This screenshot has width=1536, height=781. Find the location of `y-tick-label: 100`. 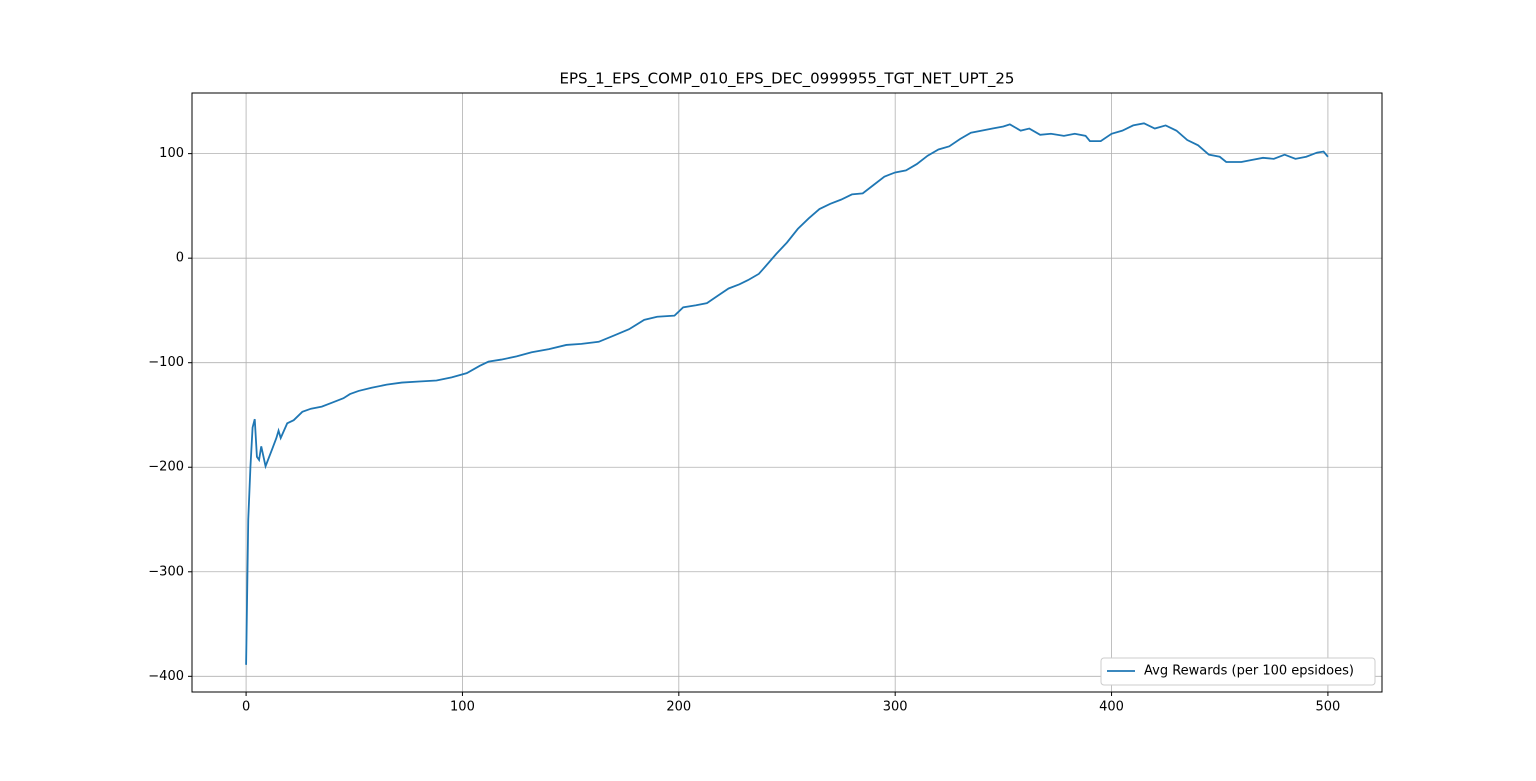

y-tick-label: 100 is located at coordinates (171, 153).